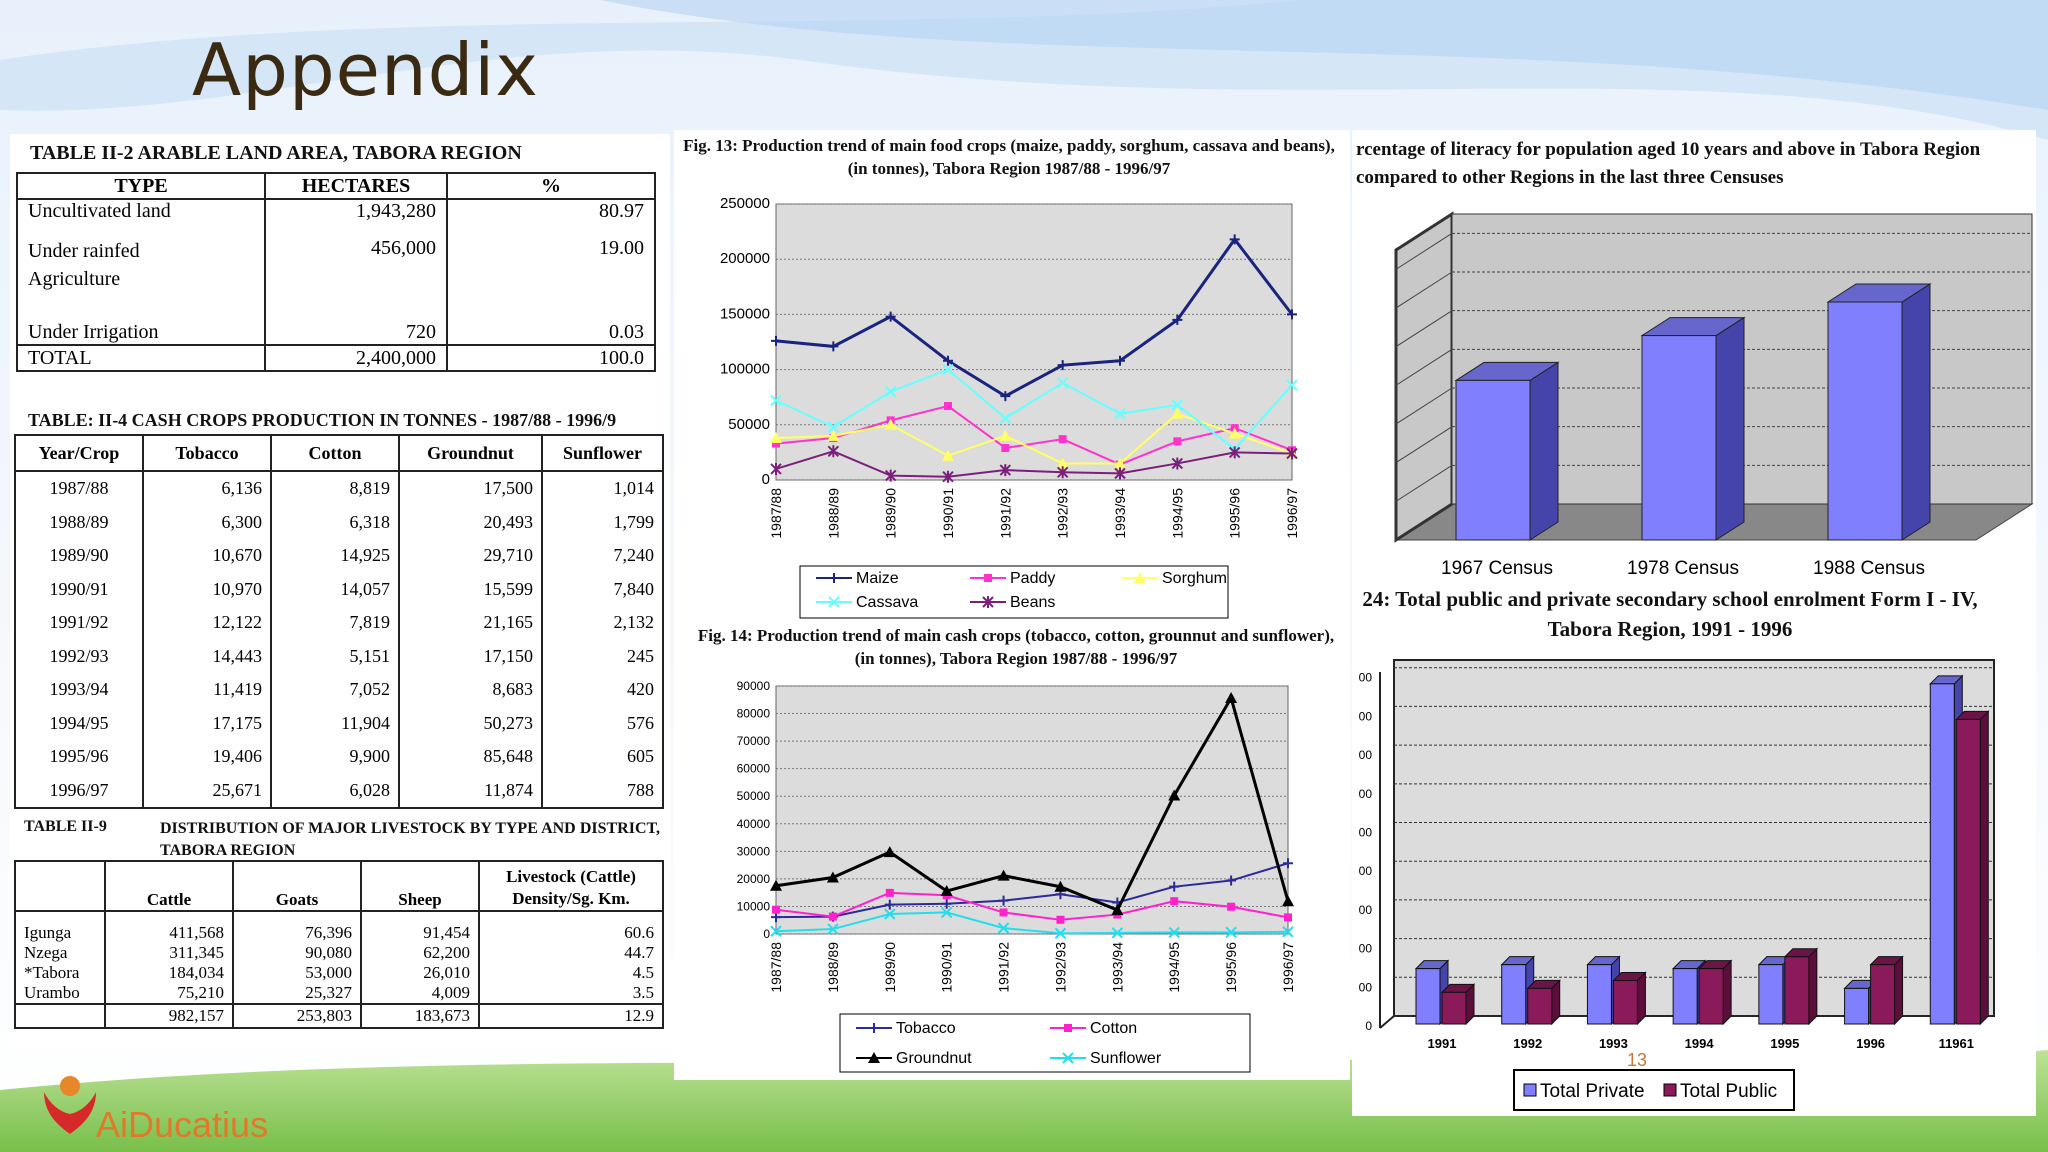 Image resolution: width=2048 pixels, height=1152 pixels. I want to click on table-row: Under Irrigation 720 0.03, so click(336, 331).